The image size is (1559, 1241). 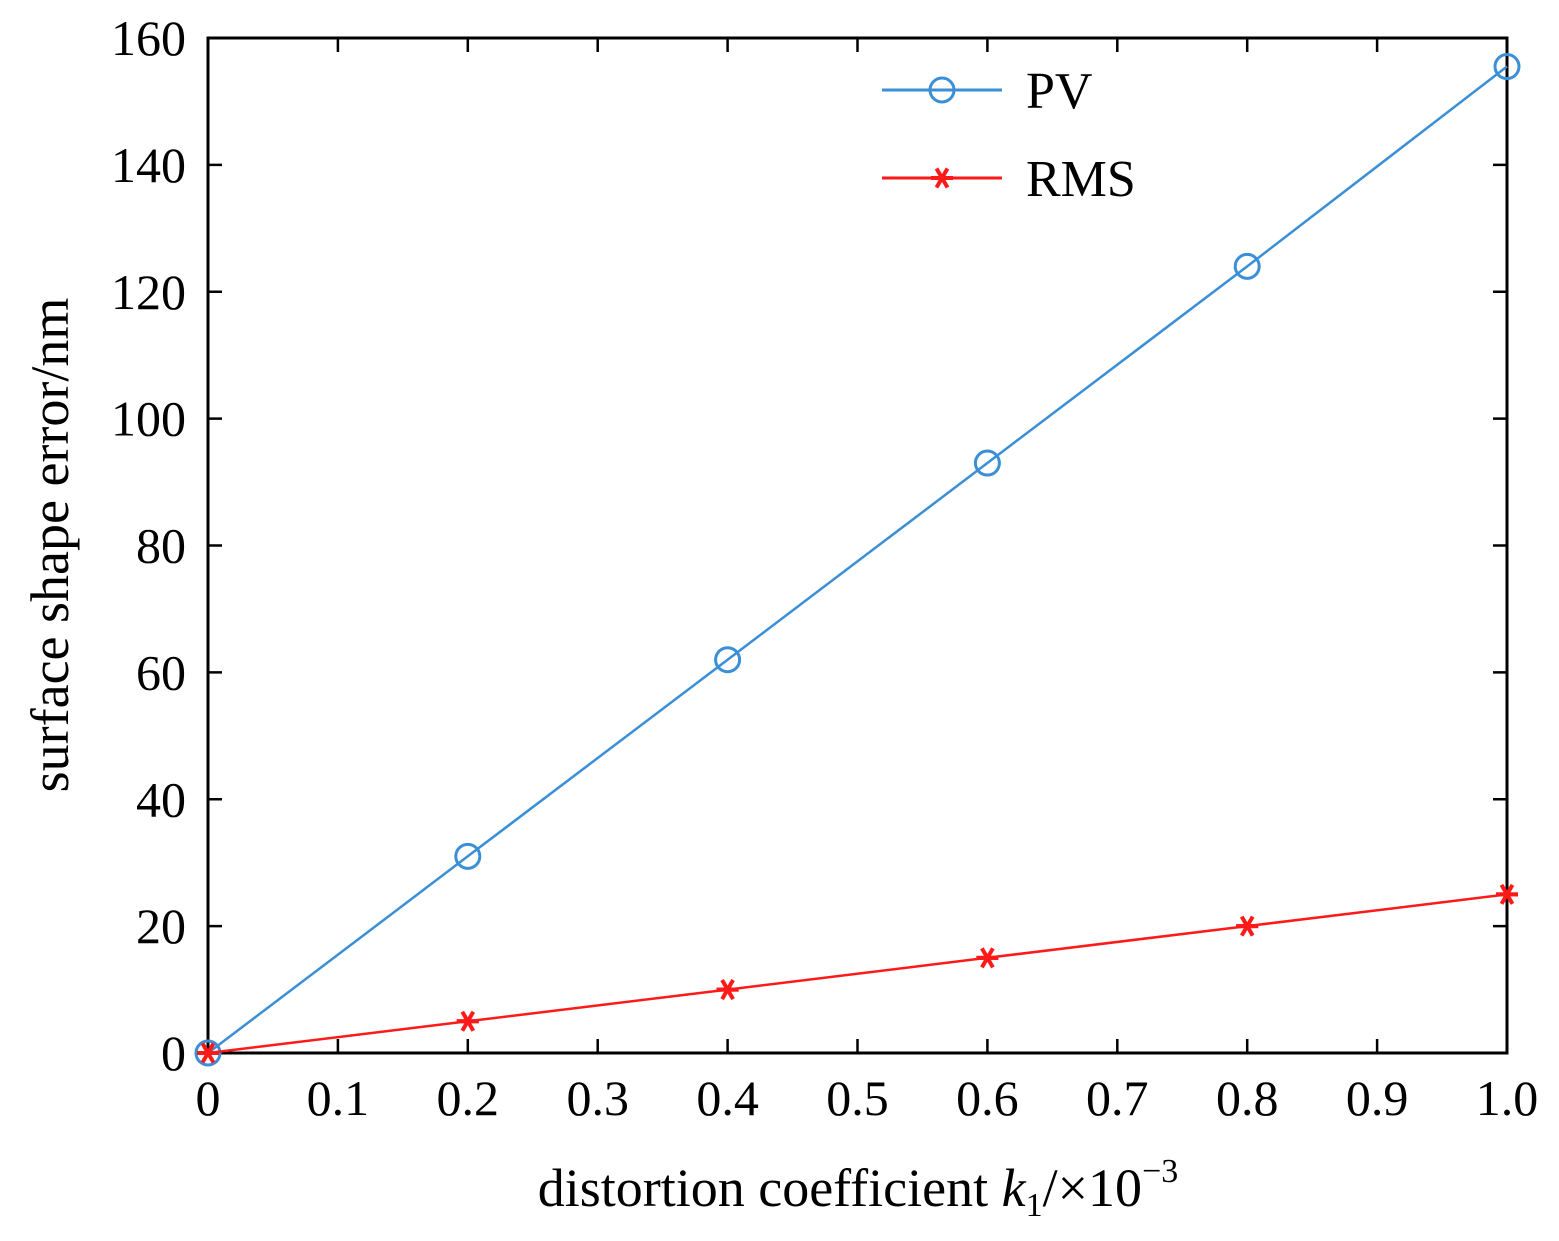 I want to click on y-tick-label: 100, so click(x=148, y=419).